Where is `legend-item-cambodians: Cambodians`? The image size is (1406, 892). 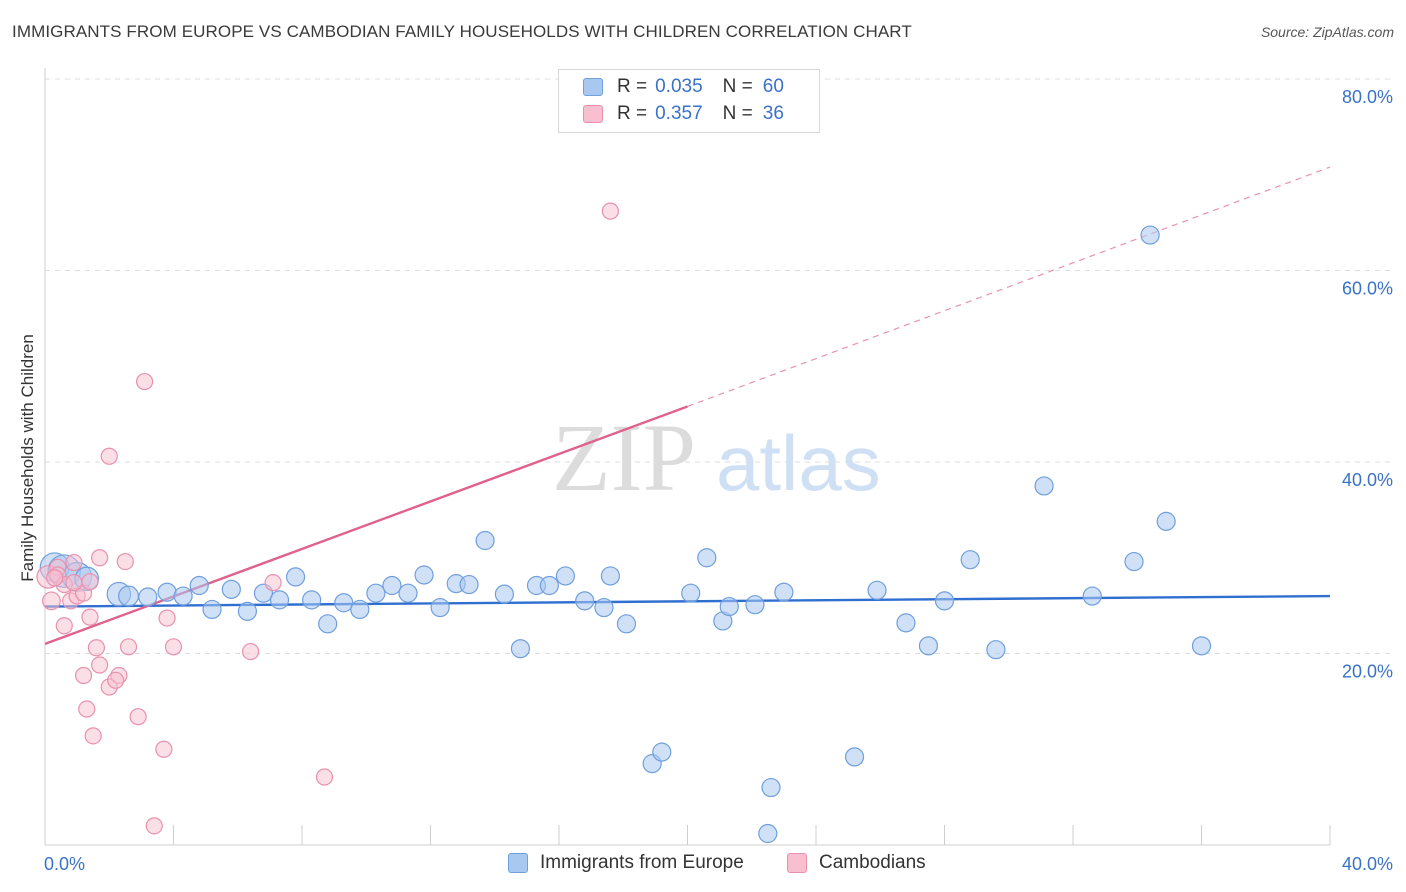
legend-item-cambodians: Cambodians is located at coordinates (856, 863).